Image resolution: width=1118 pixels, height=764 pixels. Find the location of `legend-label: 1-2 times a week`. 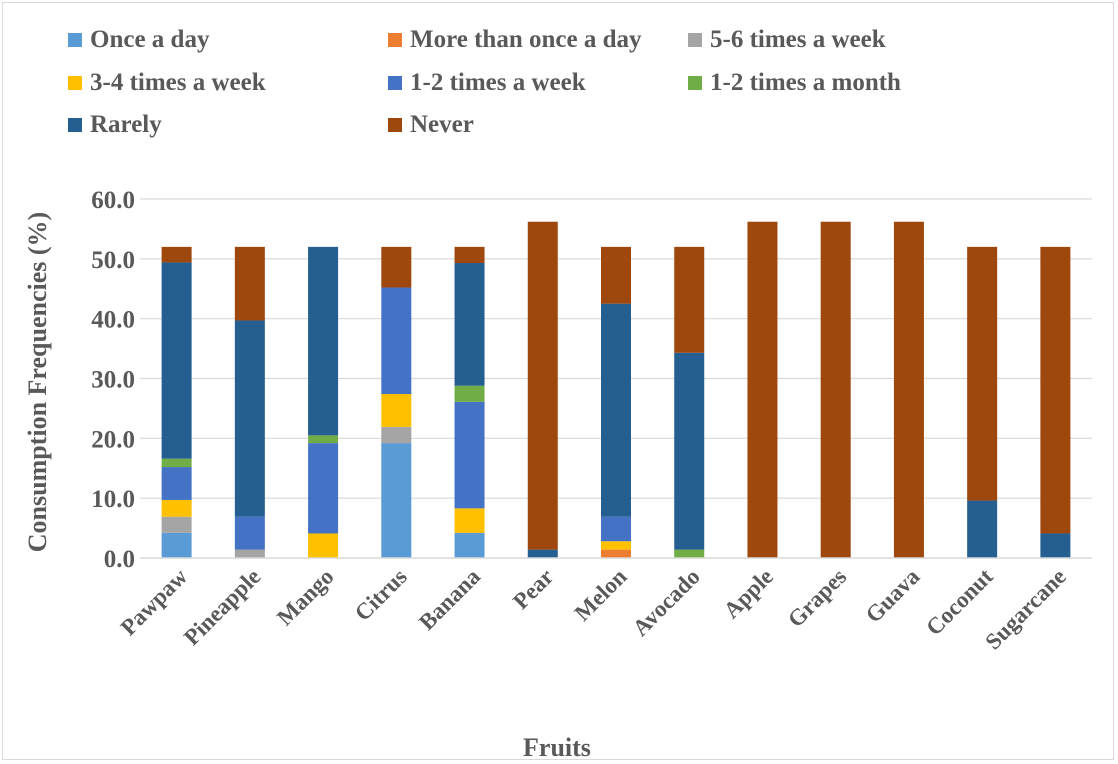

legend-label: 1-2 times a week is located at coordinates (498, 82).